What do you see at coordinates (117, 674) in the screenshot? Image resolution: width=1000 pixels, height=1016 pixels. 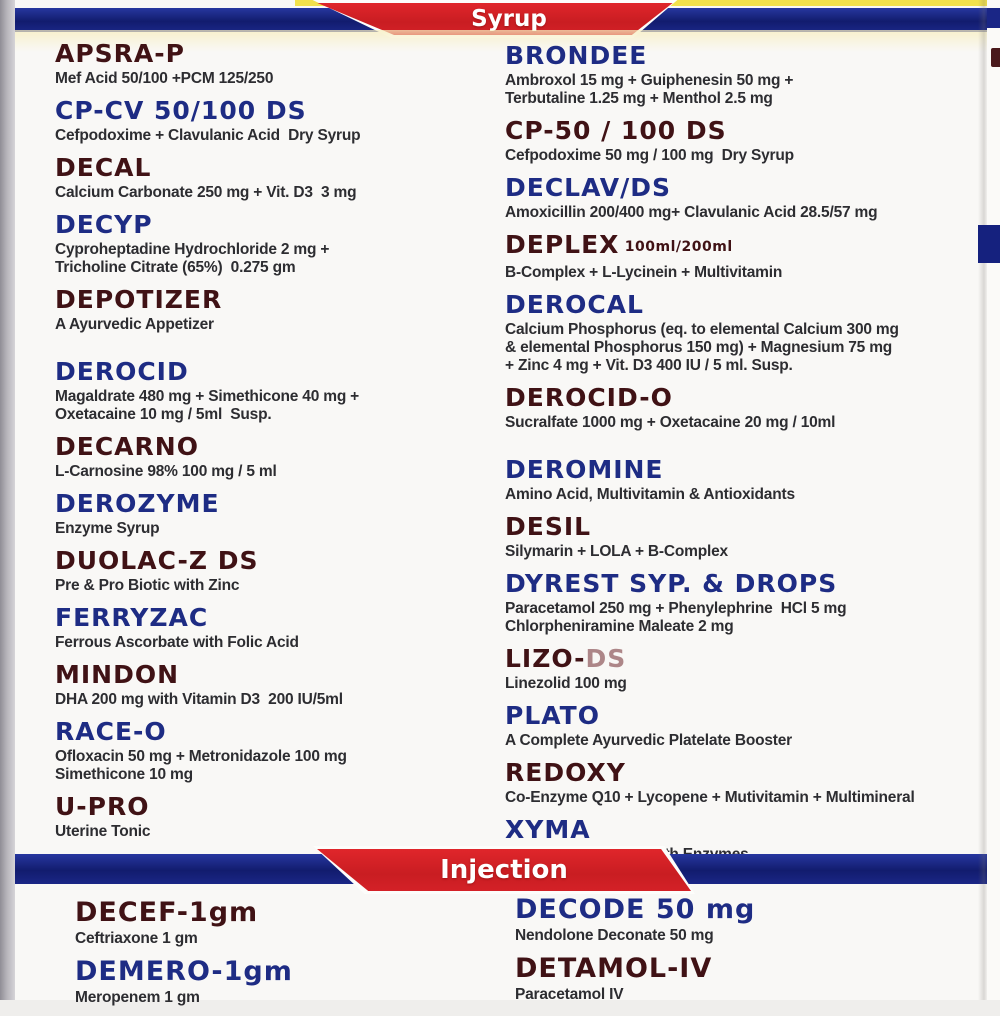 I see `product-name: MINDON` at bounding box center [117, 674].